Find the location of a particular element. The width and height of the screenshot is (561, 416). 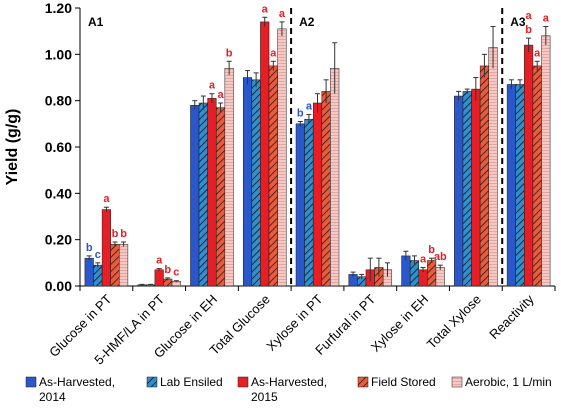

x-tick-label: Total Xylose is located at coordinates (454, 322).